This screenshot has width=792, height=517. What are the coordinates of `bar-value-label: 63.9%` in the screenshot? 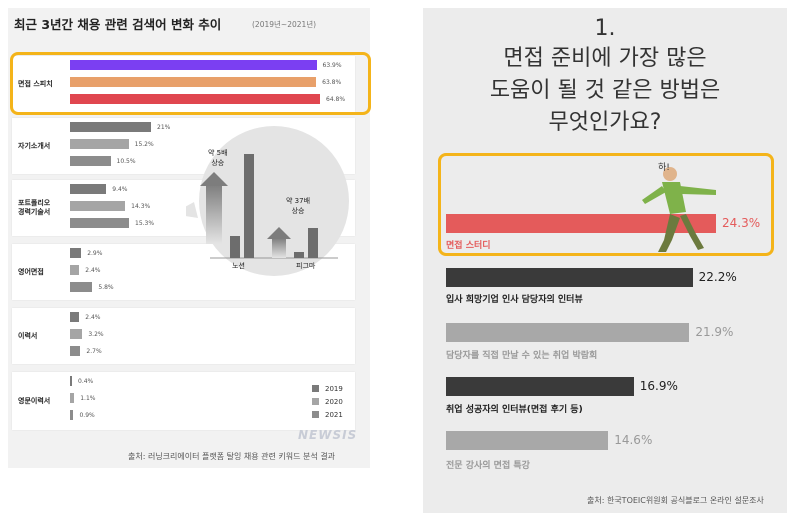 It's located at (332, 65).